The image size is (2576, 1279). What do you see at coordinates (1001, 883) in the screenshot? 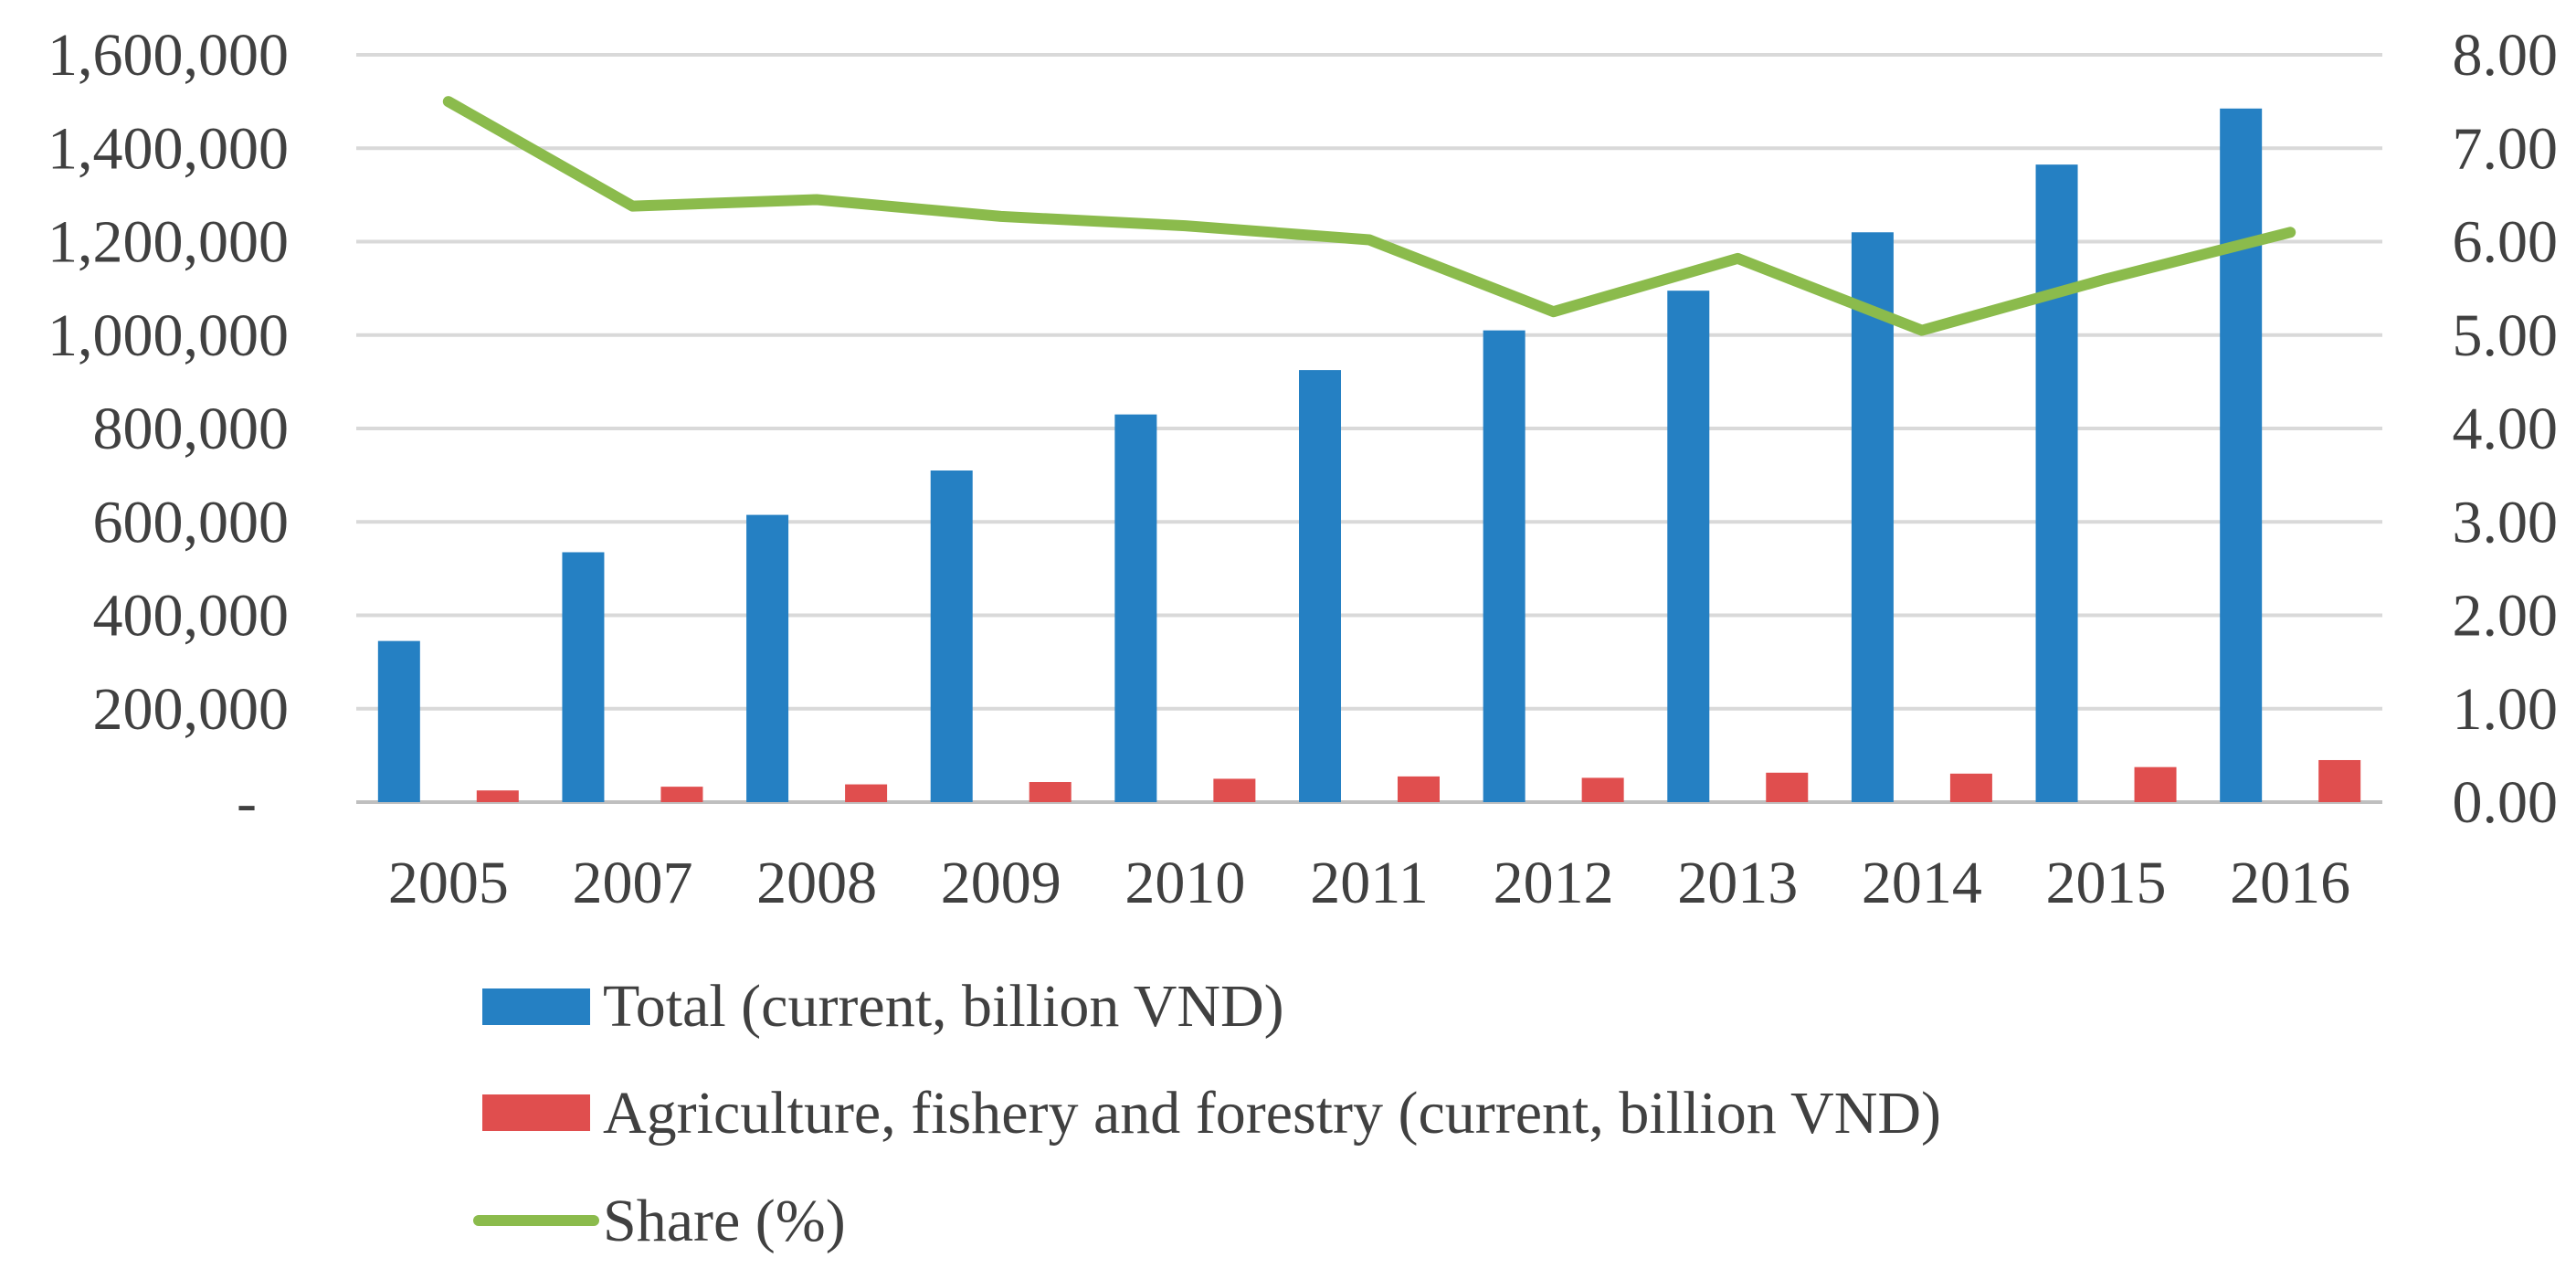
I see `x-tick-label: 2009` at bounding box center [1001, 883].